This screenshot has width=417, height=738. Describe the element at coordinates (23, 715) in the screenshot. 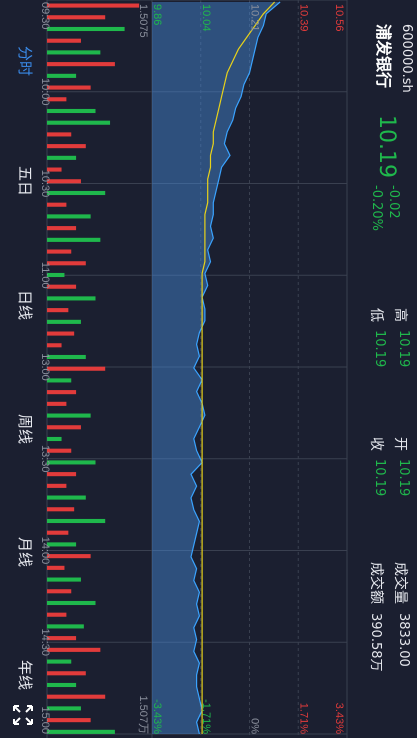

I see `expand-icon` at that location.